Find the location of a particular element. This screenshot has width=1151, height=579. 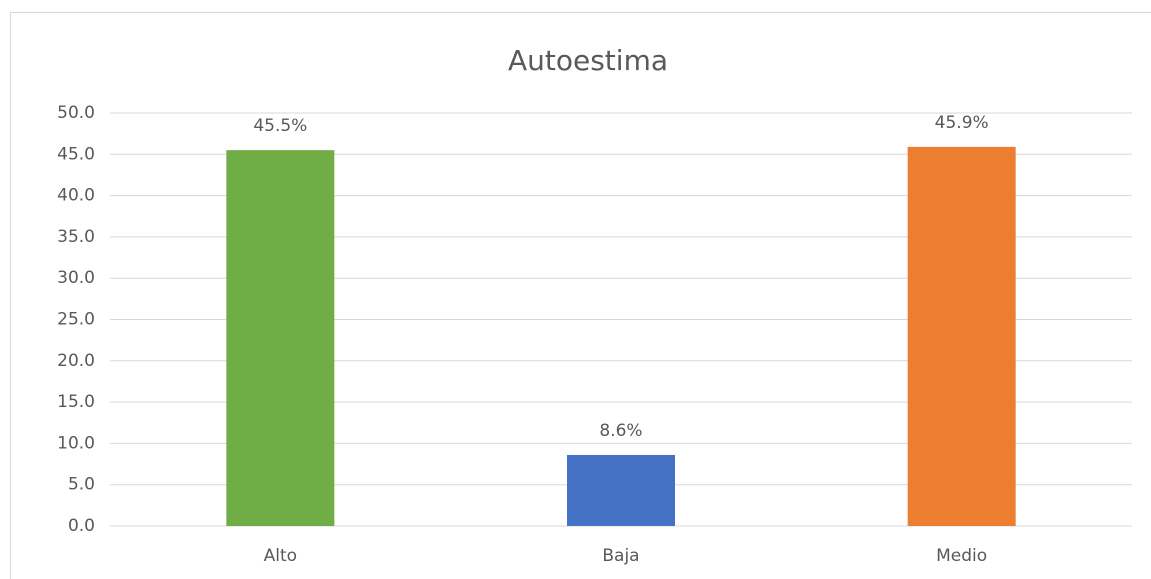

value-label: 8.6% is located at coordinates (620, 431).